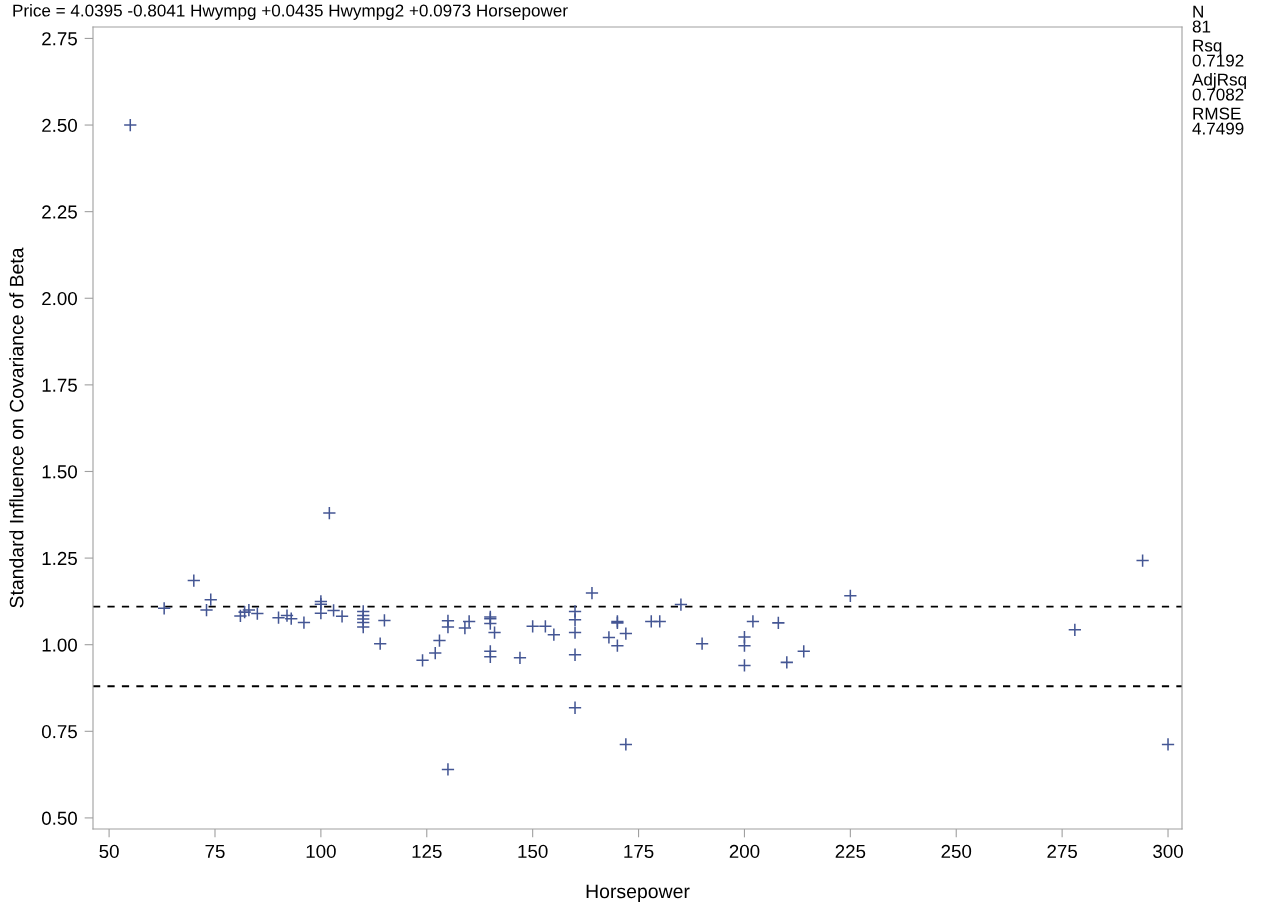 This screenshot has width=1263, height=911. What do you see at coordinates (639, 851) in the screenshot?
I see `x-tick-label: 175` at bounding box center [639, 851].